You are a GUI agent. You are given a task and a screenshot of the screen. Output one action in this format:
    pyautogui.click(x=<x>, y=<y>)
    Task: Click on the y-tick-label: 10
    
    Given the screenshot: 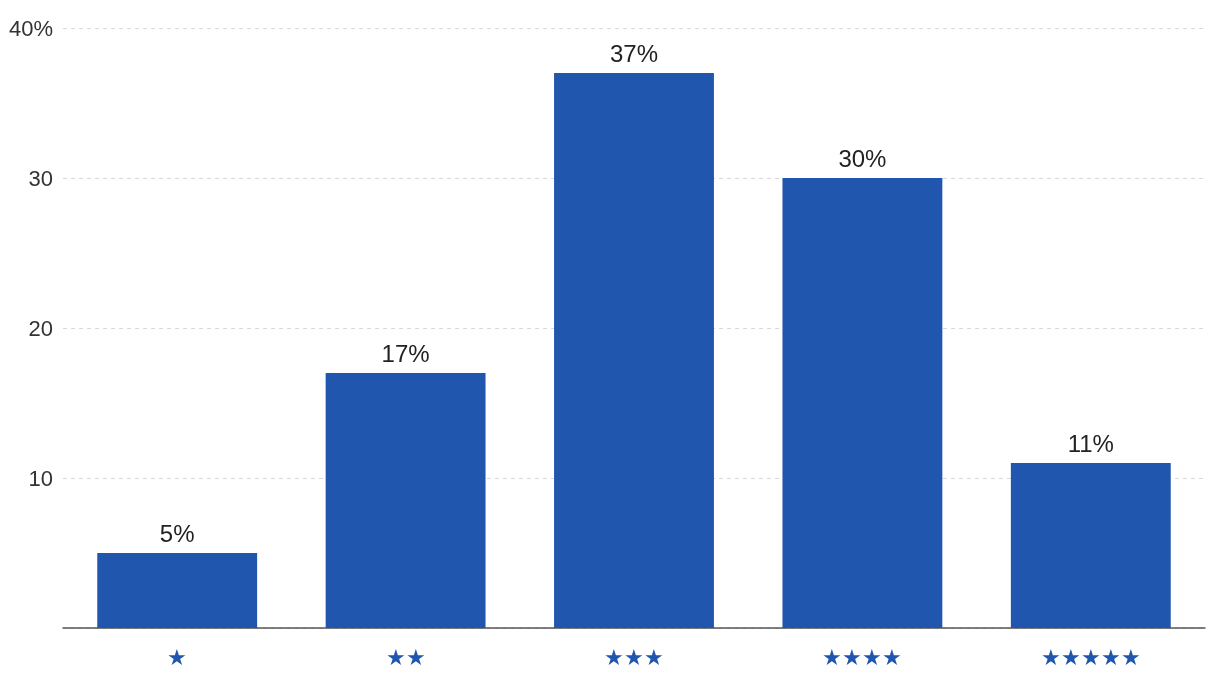 What is the action you would take?
    pyautogui.click(x=40, y=478)
    